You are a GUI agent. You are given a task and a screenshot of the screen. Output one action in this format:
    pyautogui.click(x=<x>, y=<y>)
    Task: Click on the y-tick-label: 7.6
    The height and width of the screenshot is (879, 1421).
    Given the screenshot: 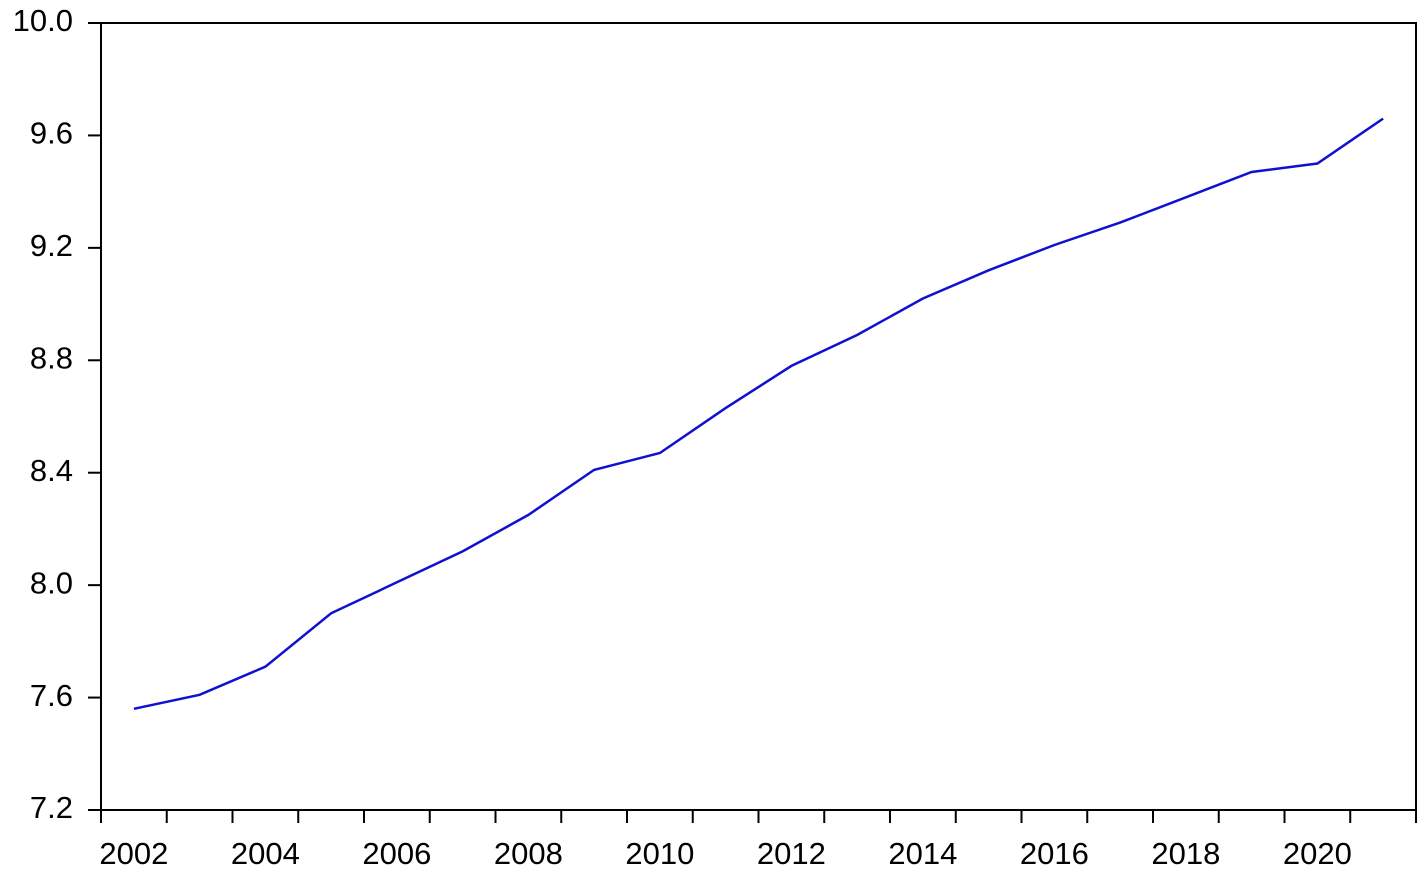 What is the action you would take?
    pyautogui.click(x=51, y=695)
    